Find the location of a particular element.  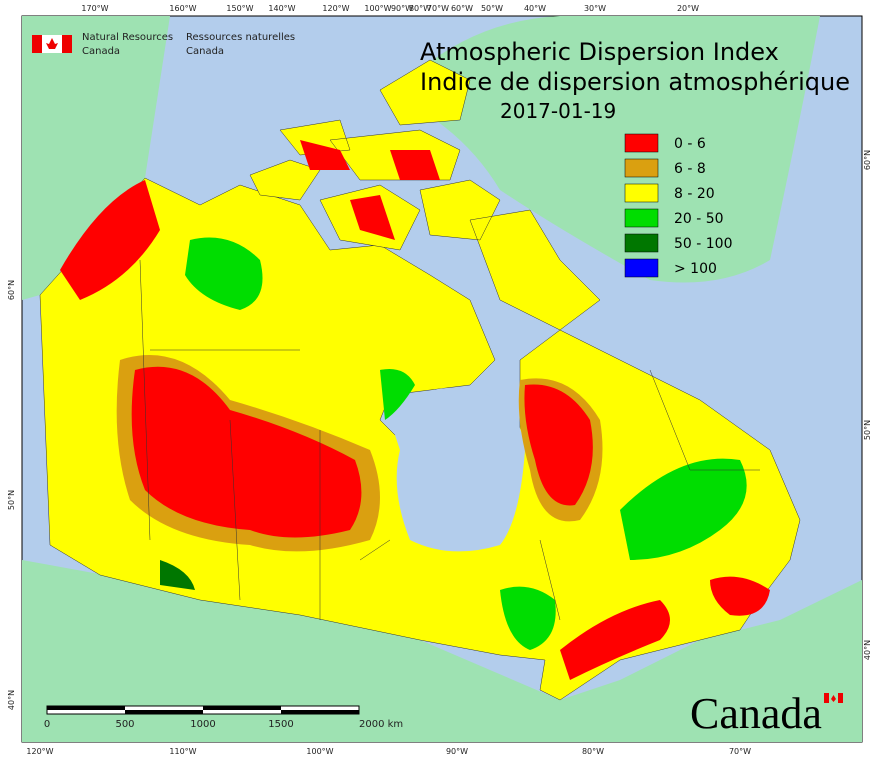

agency-en: Natural Resources is located at coordinates (127, 37).